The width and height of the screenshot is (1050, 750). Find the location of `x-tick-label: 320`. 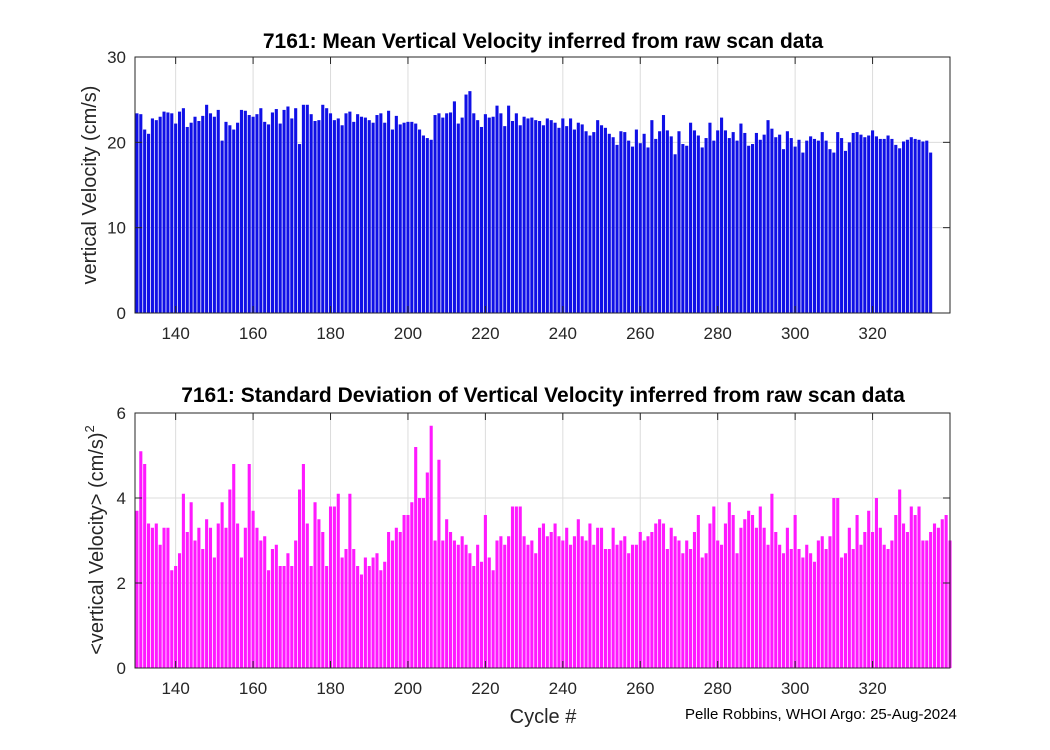

x-tick-label: 320 is located at coordinates (872, 333).